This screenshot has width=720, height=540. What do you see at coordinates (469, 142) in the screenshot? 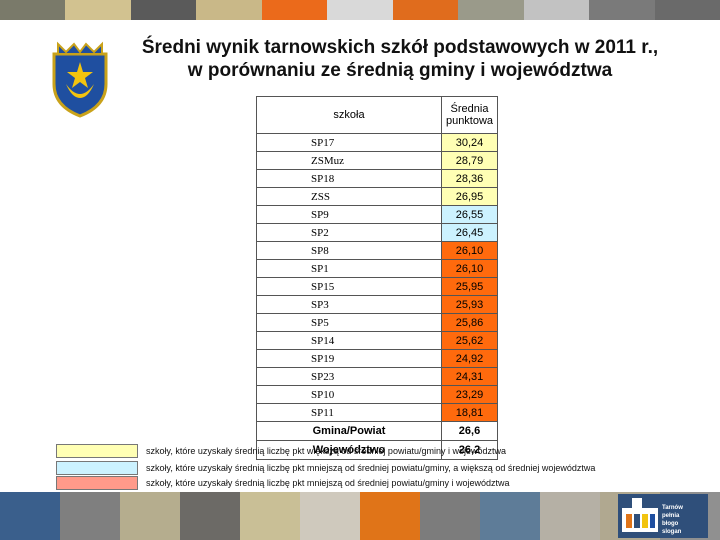
I see `score-cell: 30,24` at bounding box center [469, 142].